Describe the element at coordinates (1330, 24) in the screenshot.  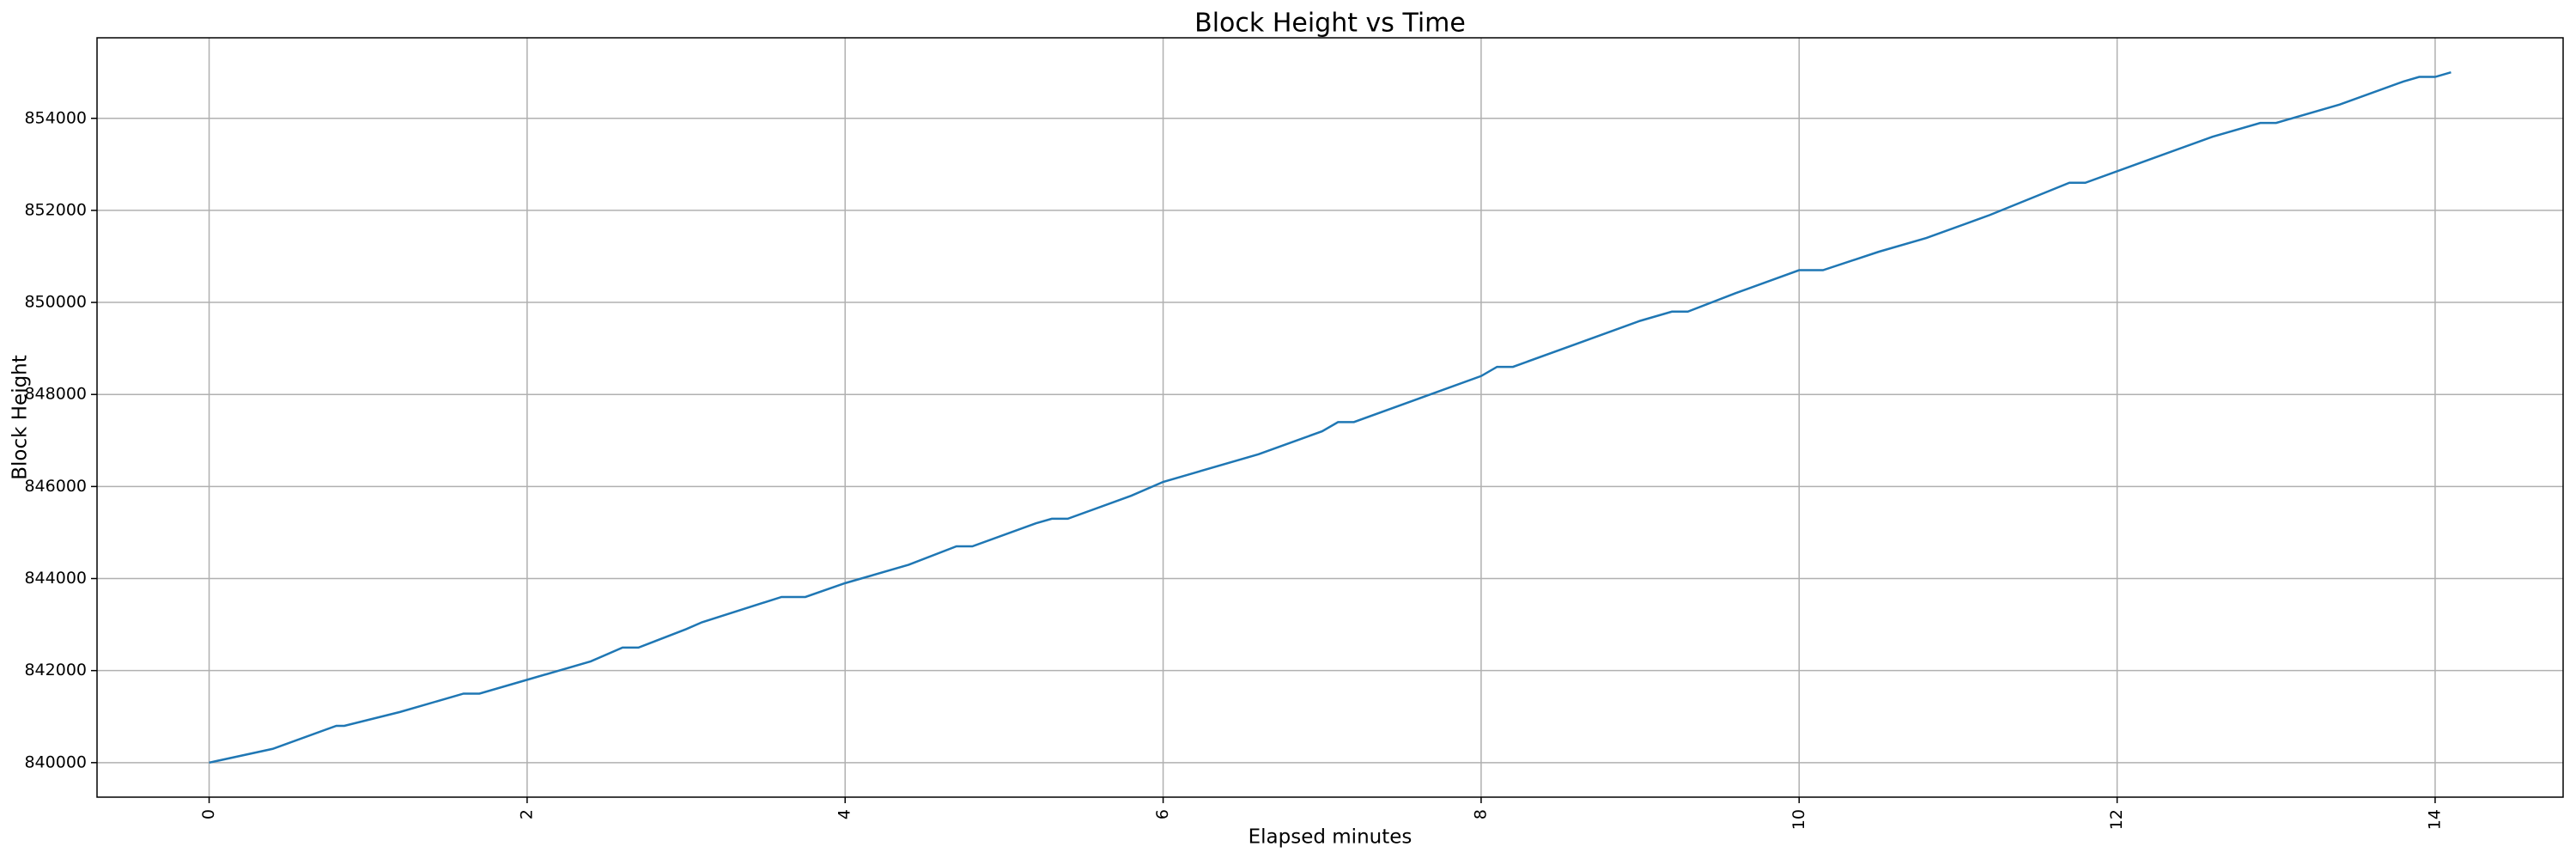
I see `chart-title: Block Height vs Time` at that location.